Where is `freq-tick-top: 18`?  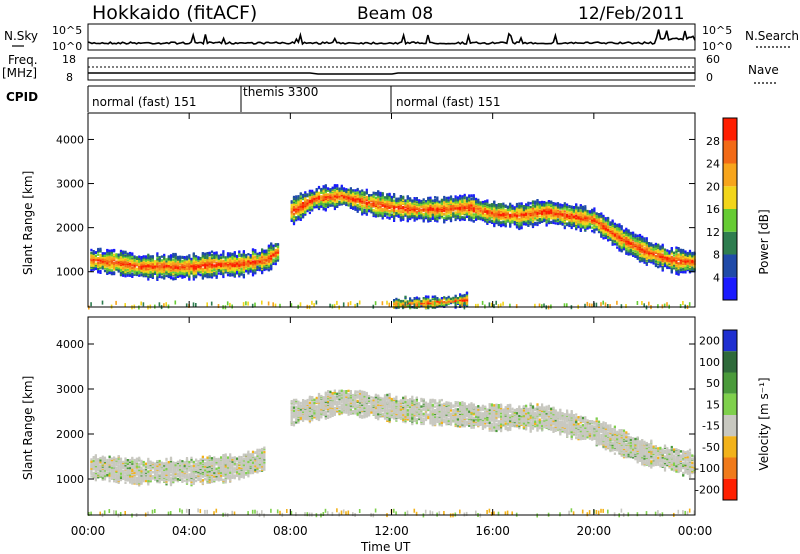
freq-tick-top: 18 is located at coordinates (69, 59).